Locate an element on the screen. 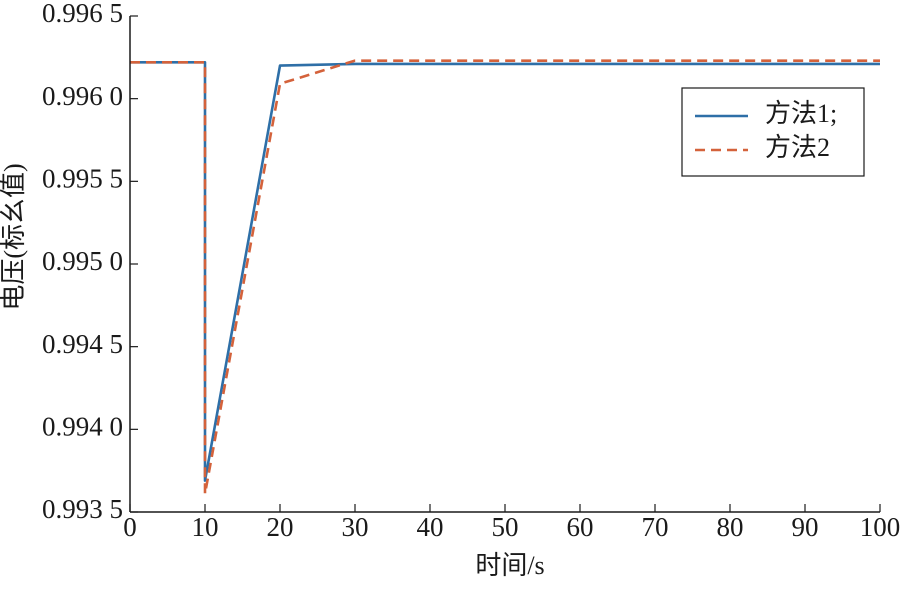  x-tick-label: 50 is located at coordinates (505, 527).